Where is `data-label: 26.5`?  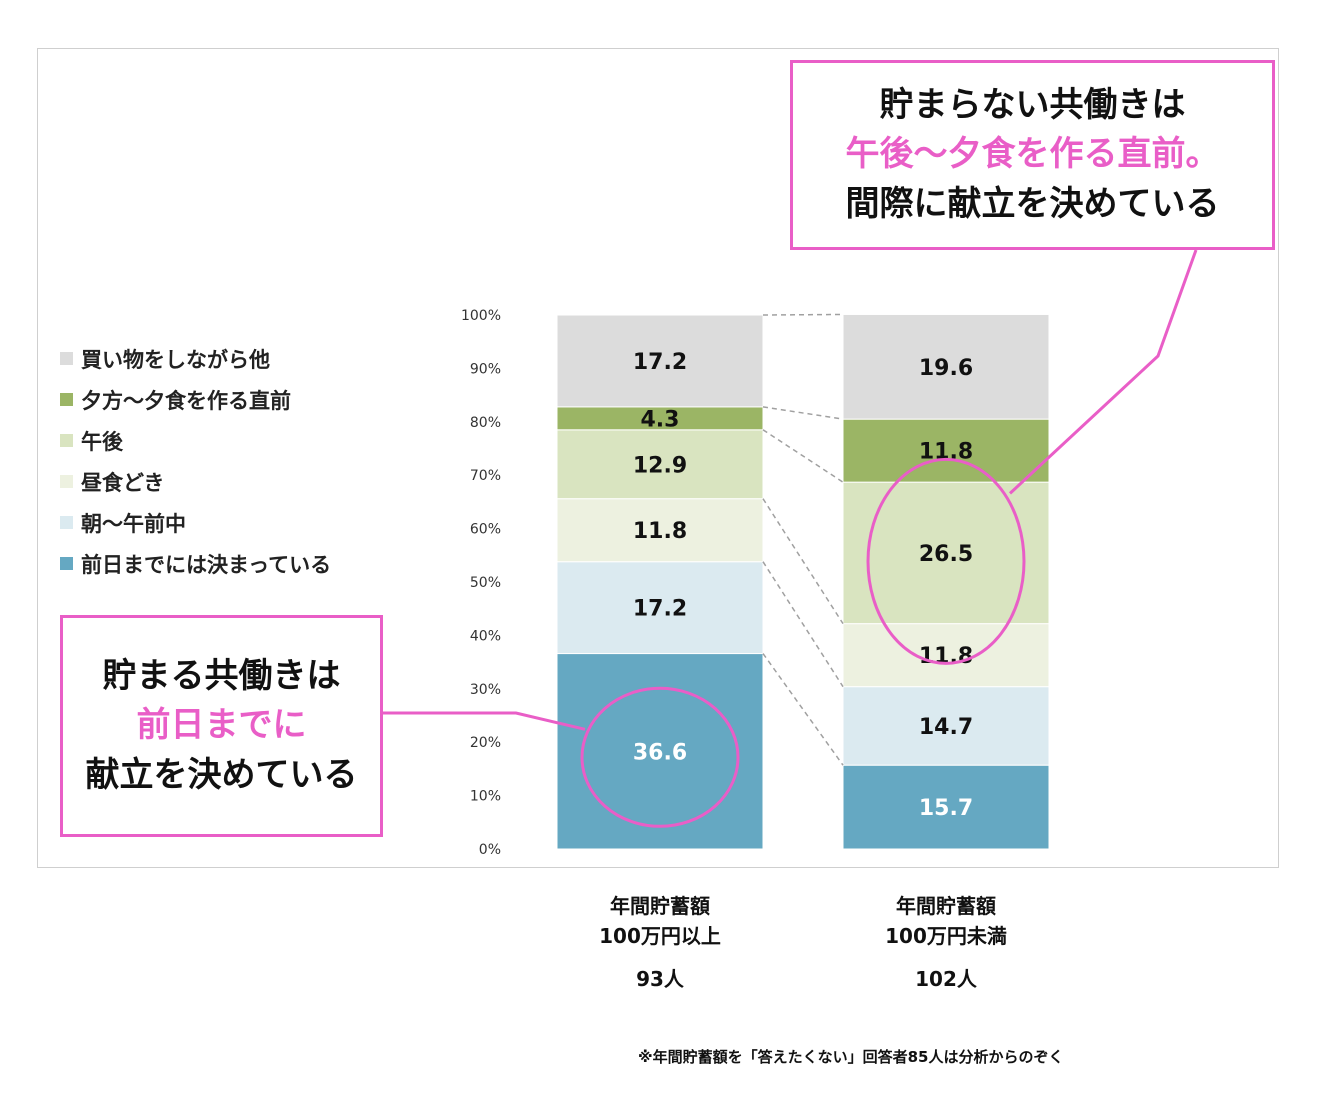 data-label: 26.5 is located at coordinates (946, 554).